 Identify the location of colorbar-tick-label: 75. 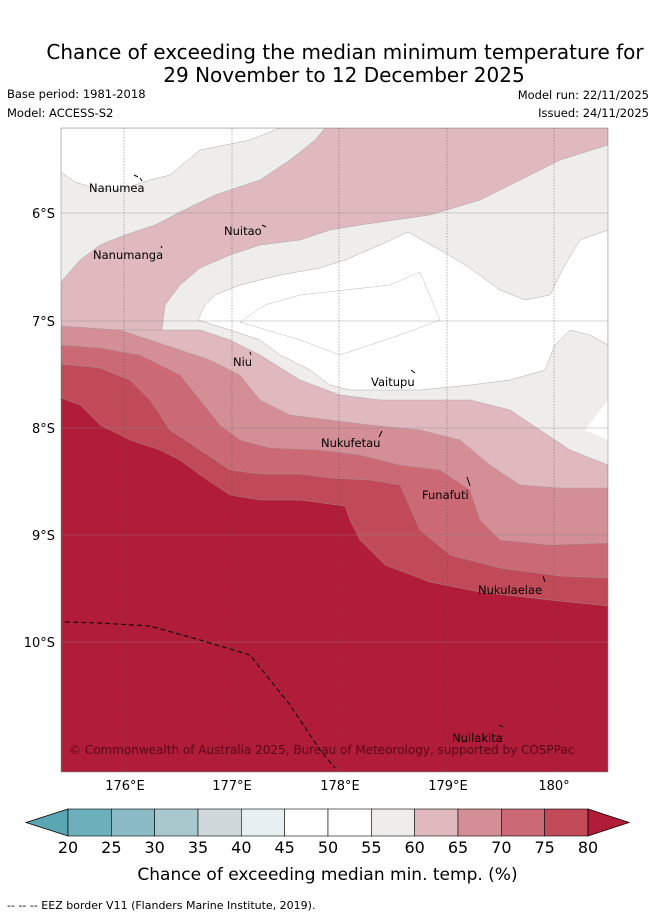
(544, 847).